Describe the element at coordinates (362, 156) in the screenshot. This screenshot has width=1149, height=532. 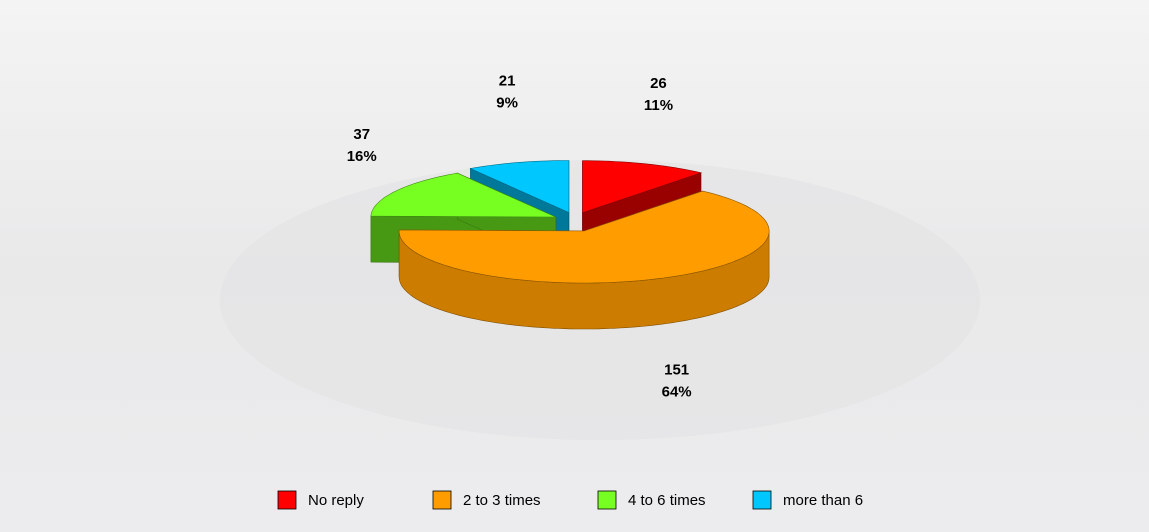
I see `data-label: 16%` at that location.